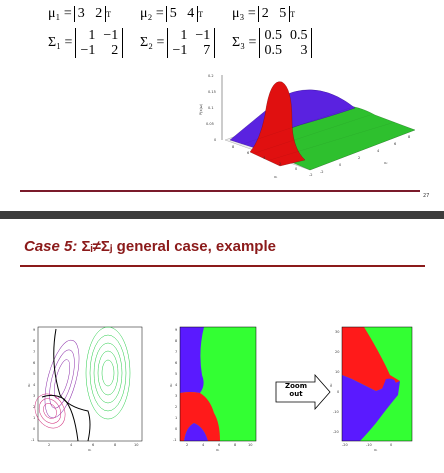 The image size is (444, 473). Describe the element at coordinates (115, 50) in the screenshot. I see `sigma1-cell: 2` at that location.